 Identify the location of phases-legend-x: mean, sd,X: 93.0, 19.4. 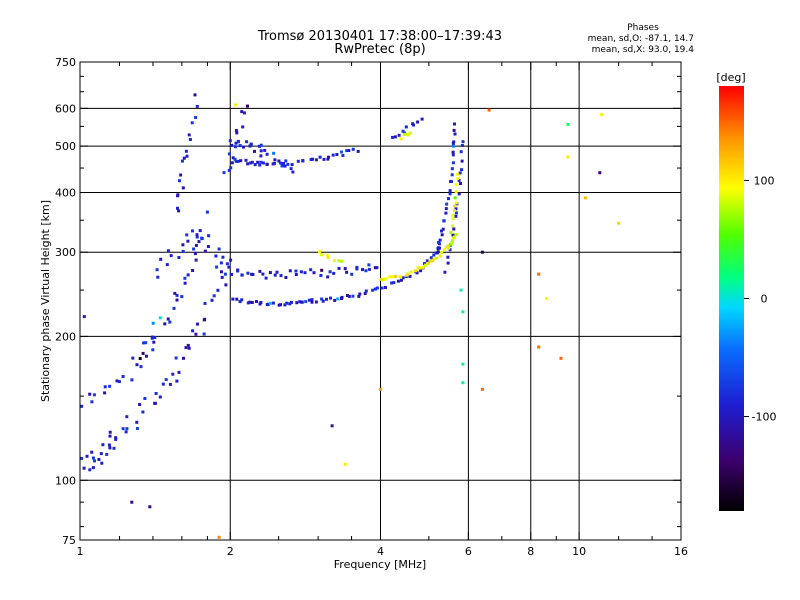
(643, 50).